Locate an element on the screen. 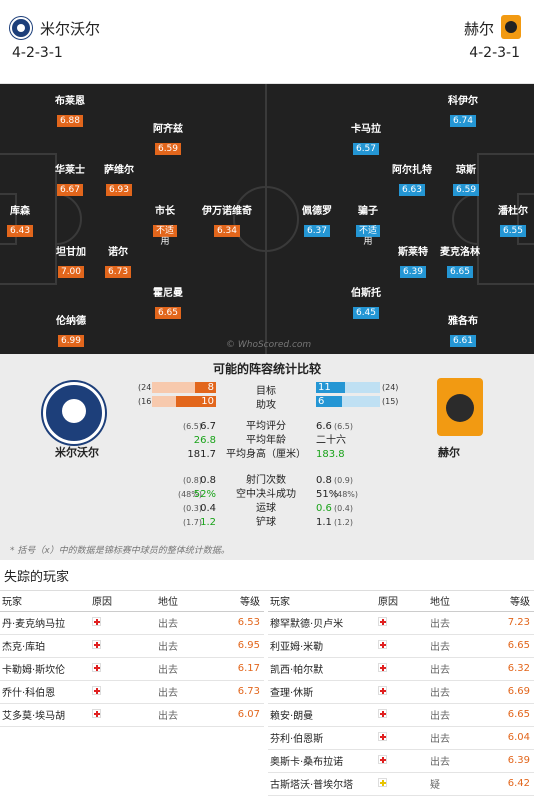 This screenshot has width=534, height=811. player-name: 卡马拉 is located at coordinates (366, 129).